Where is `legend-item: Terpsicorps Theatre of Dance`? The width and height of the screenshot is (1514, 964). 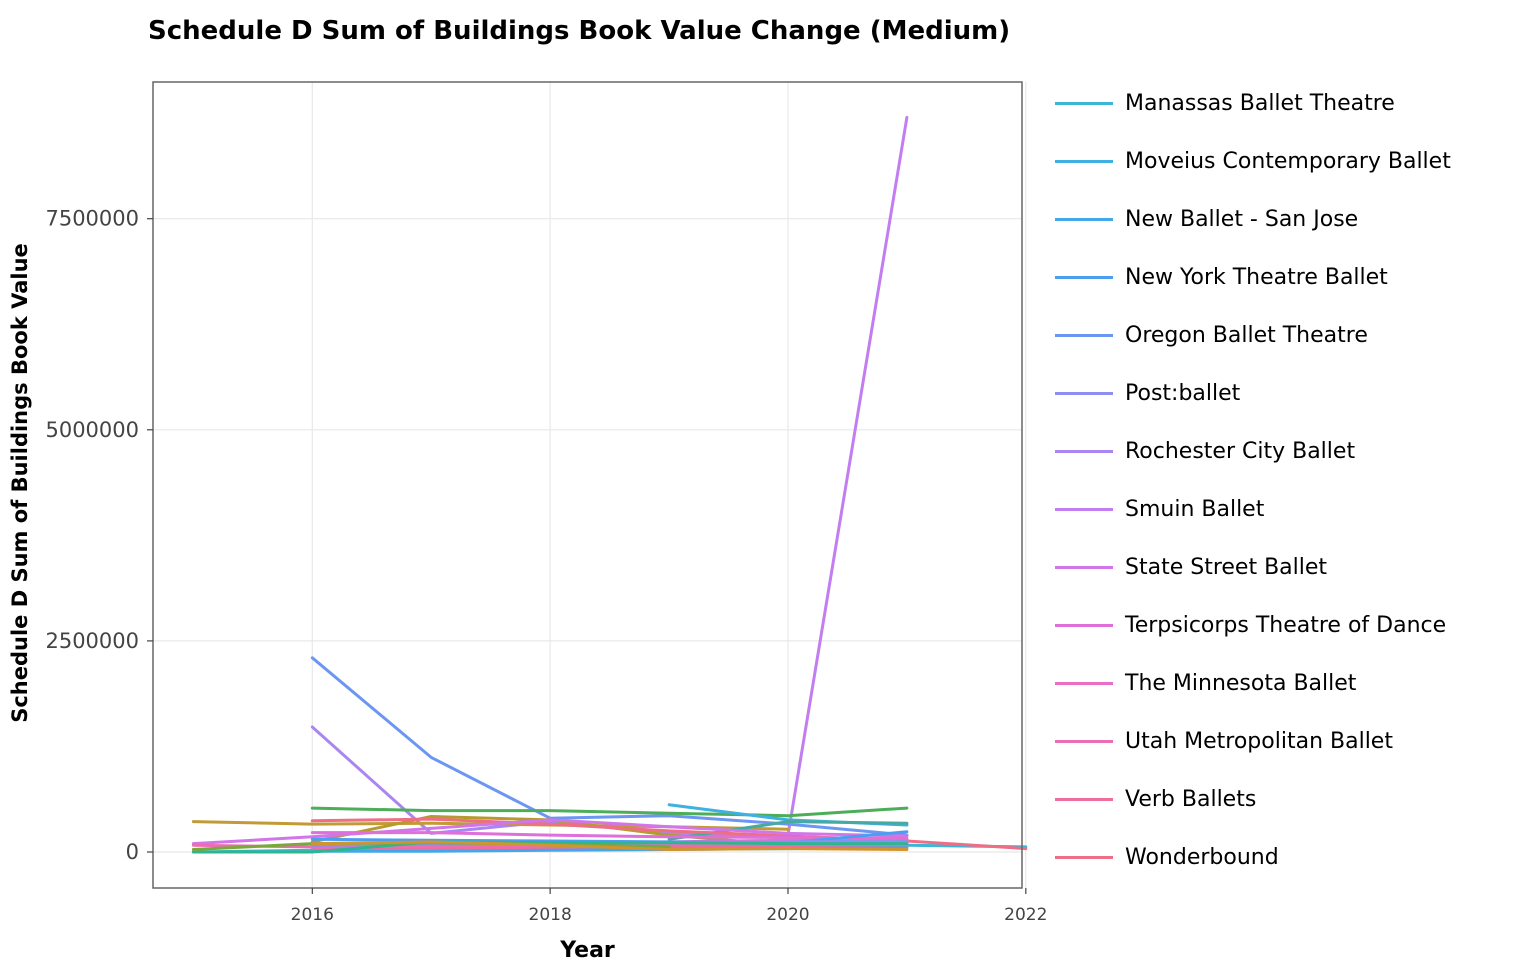 legend-item: Terpsicorps Theatre of Dance is located at coordinates (1250, 625).